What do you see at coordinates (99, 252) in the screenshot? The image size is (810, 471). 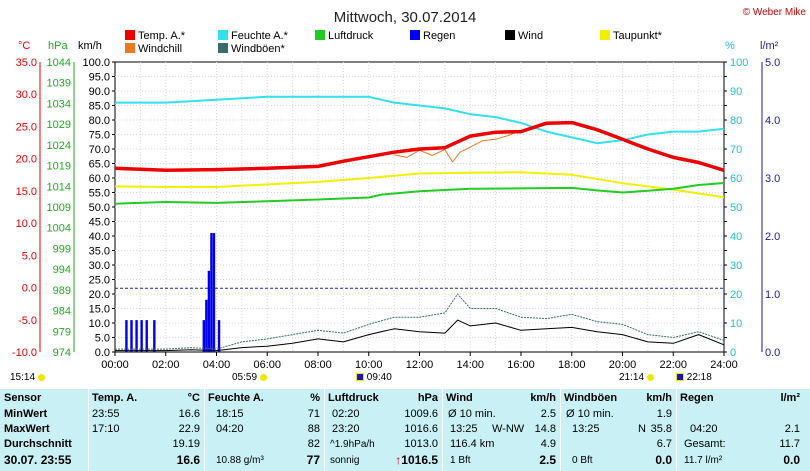 I see `wind-tick-label: 35.0` at bounding box center [99, 252].